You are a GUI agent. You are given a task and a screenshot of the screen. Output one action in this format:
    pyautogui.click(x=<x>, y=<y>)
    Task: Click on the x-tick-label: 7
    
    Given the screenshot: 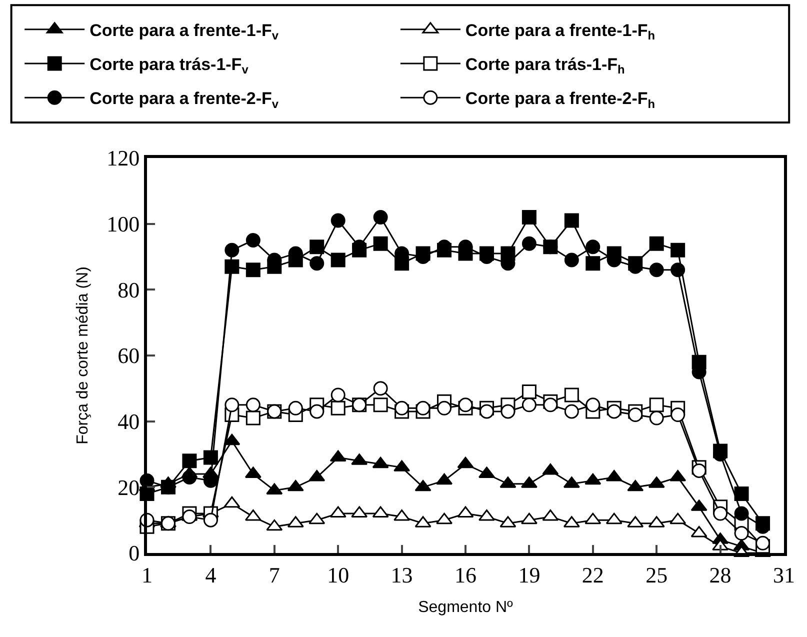 What is the action you would take?
    pyautogui.click(x=274, y=575)
    